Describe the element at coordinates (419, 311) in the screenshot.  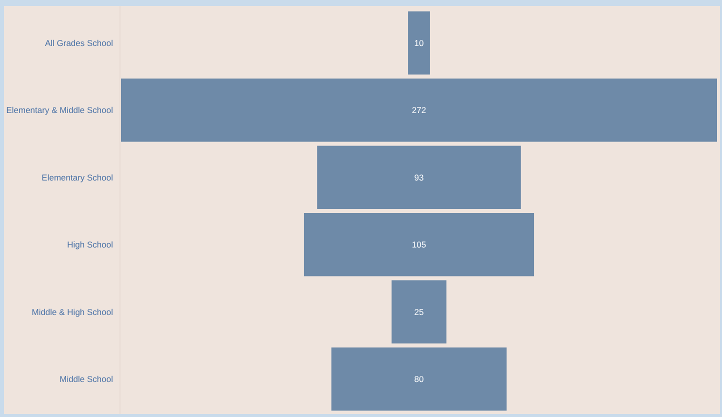
I see `data-label: 25` at that location.